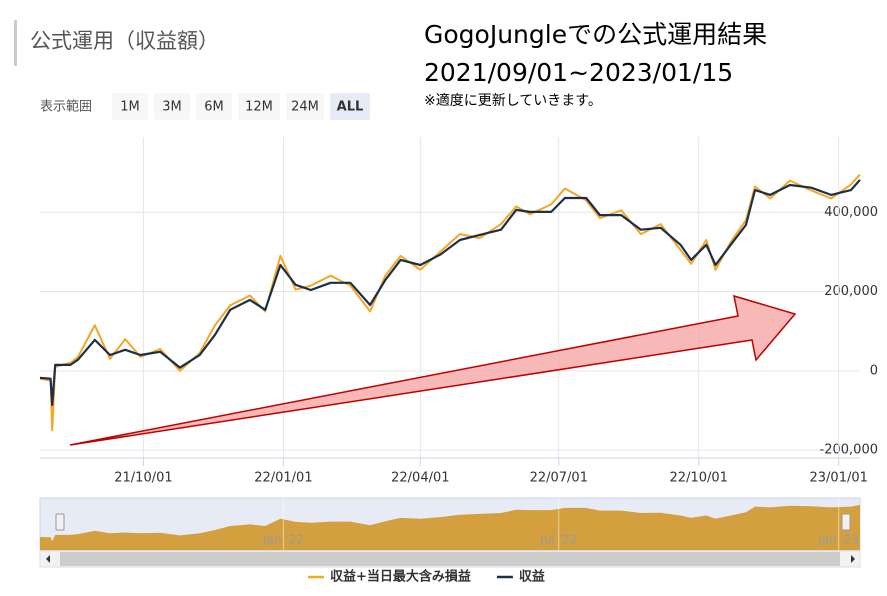  I want to click on x-tick-label: 21/10/01, so click(143, 478).